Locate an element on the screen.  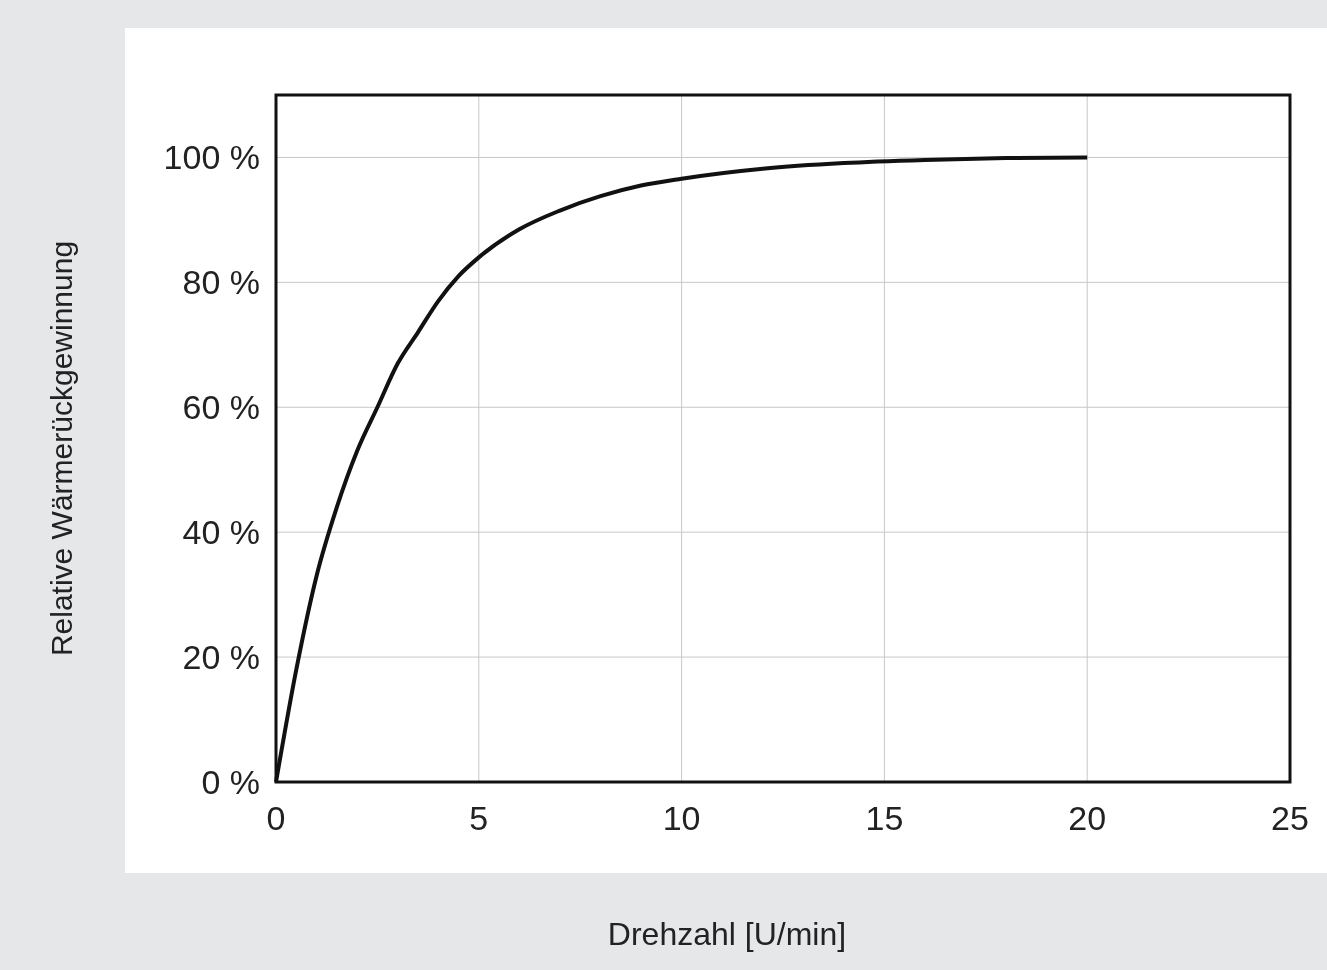
x-tick-label: 10 is located at coordinates (681, 818).